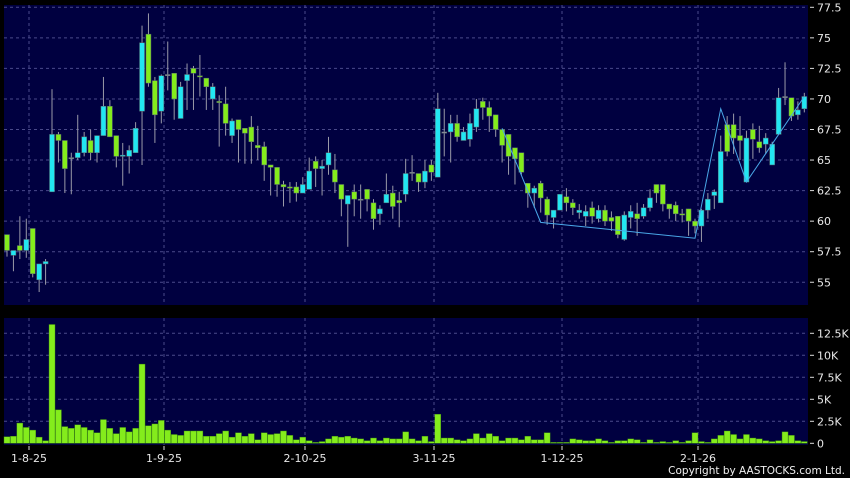 This screenshot has height=478, width=850. What do you see at coordinates (833, 333) in the screenshot?
I see `volume-tick-label: 12.5K` at bounding box center [833, 333].